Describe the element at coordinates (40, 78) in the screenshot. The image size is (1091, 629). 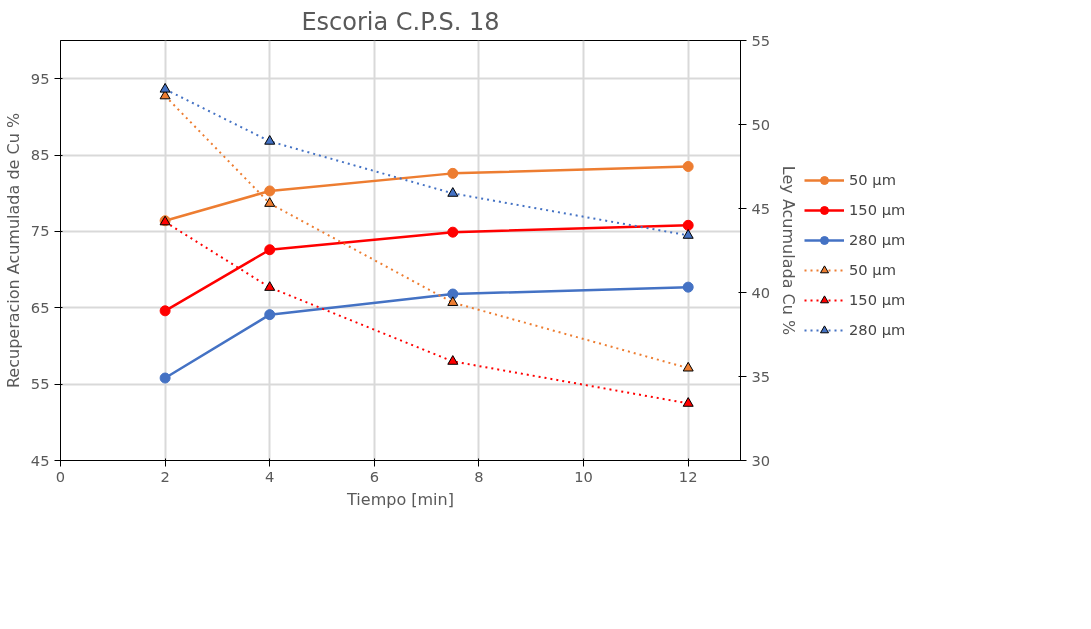
I see `y-tick-label: 95` at that location.